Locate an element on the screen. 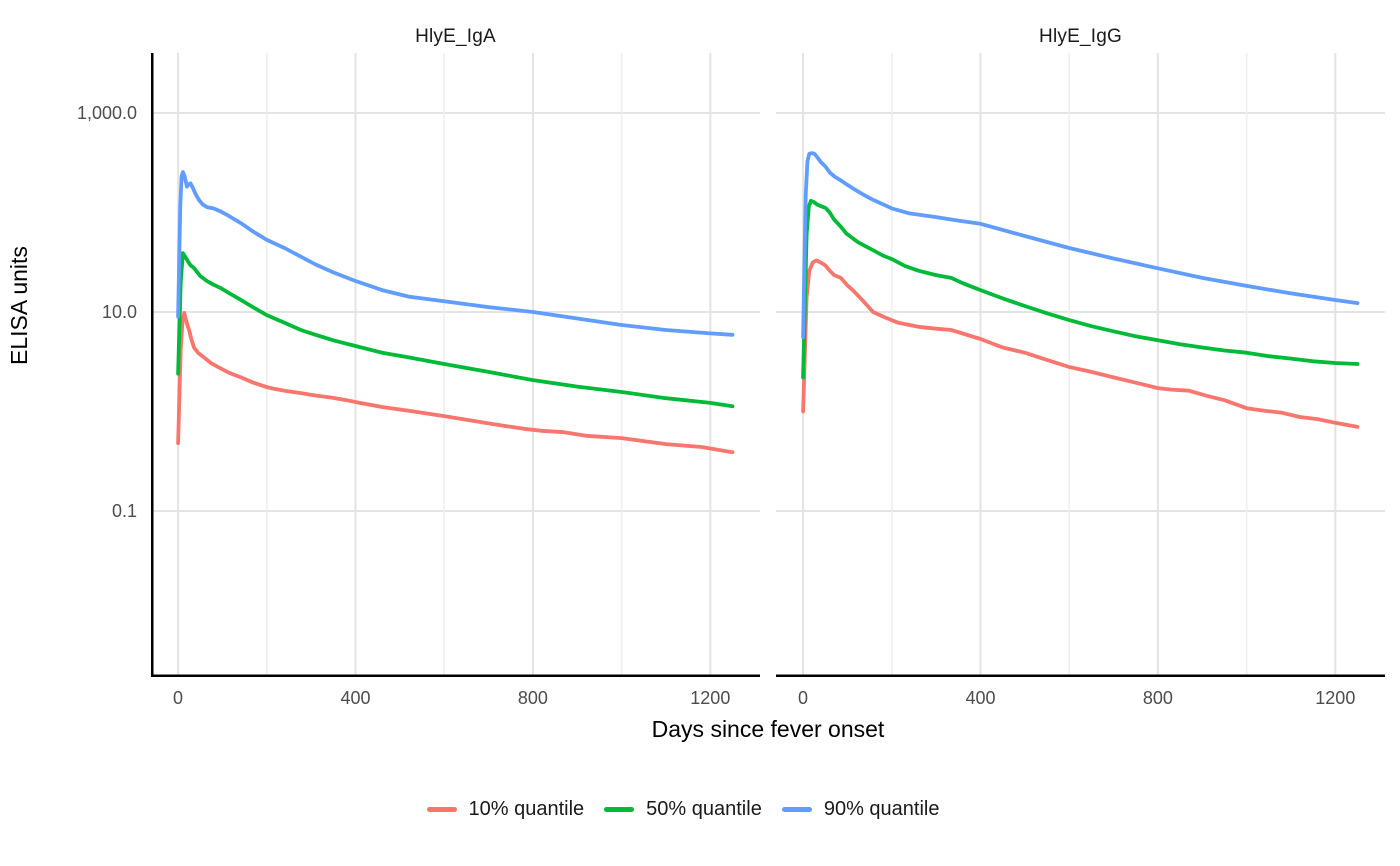 The image size is (1400, 866). legend-line-swatch-green is located at coordinates (619, 809).